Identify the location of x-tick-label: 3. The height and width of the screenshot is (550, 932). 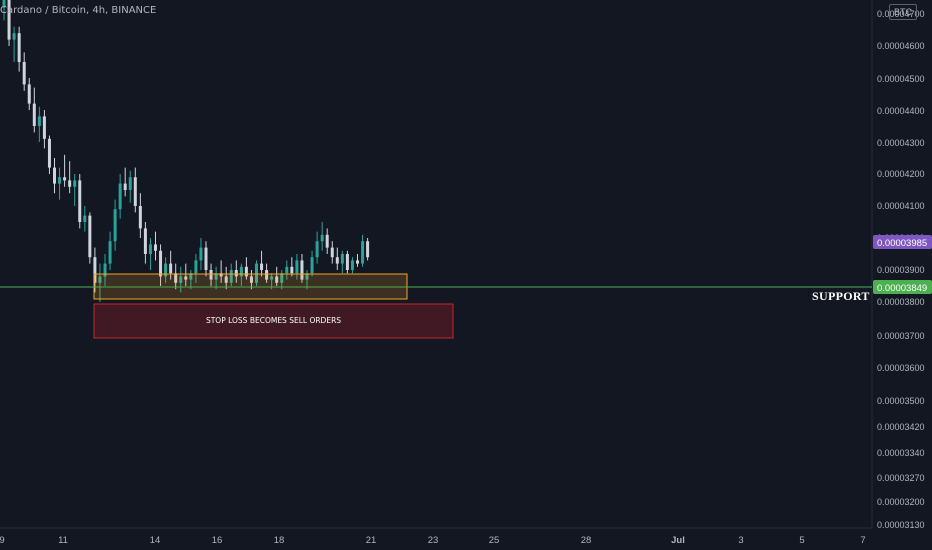
(740, 540).